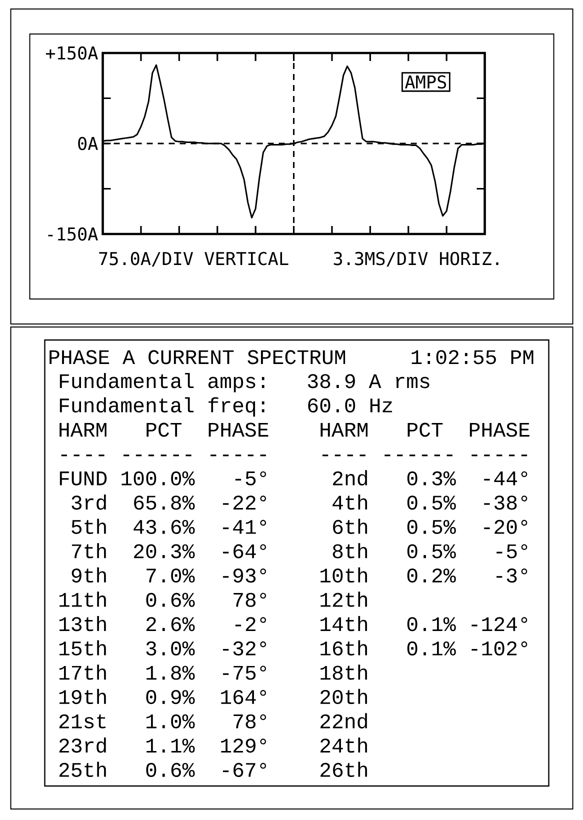 Image resolution: width=583 pixels, height=820 pixels. Describe the element at coordinates (416, 259) in the screenshot. I see `text: 3.3MS/DIV HORIZ.` at that location.